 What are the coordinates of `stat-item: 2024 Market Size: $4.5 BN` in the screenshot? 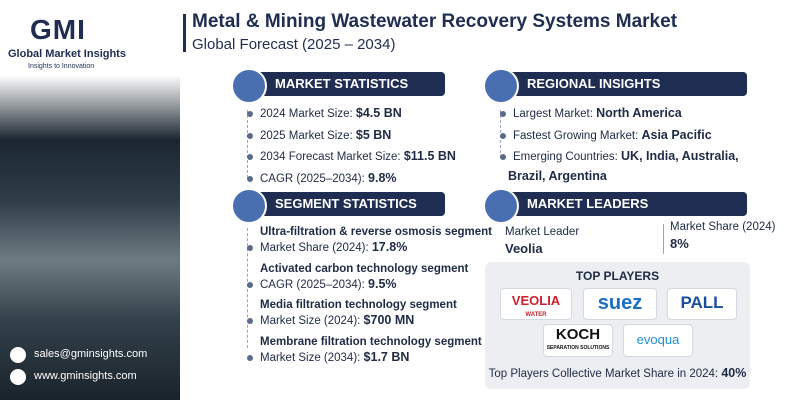 It's located at (331, 113).